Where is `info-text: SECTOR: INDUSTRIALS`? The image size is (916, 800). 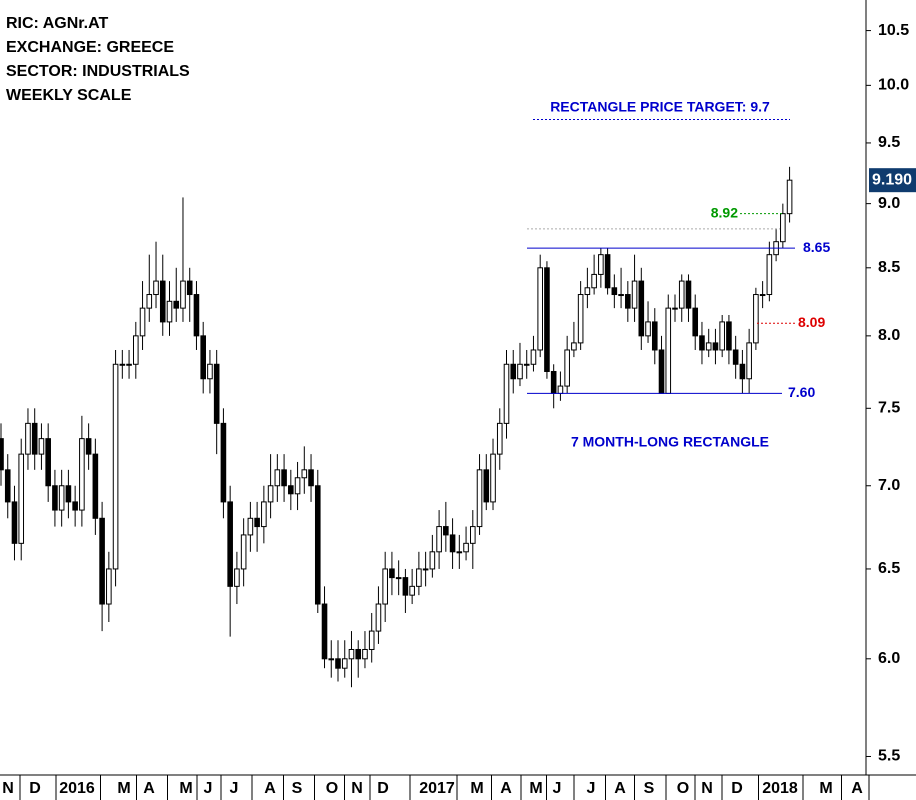 info-text: SECTOR: INDUSTRIALS is located at coordinates (98, 71).